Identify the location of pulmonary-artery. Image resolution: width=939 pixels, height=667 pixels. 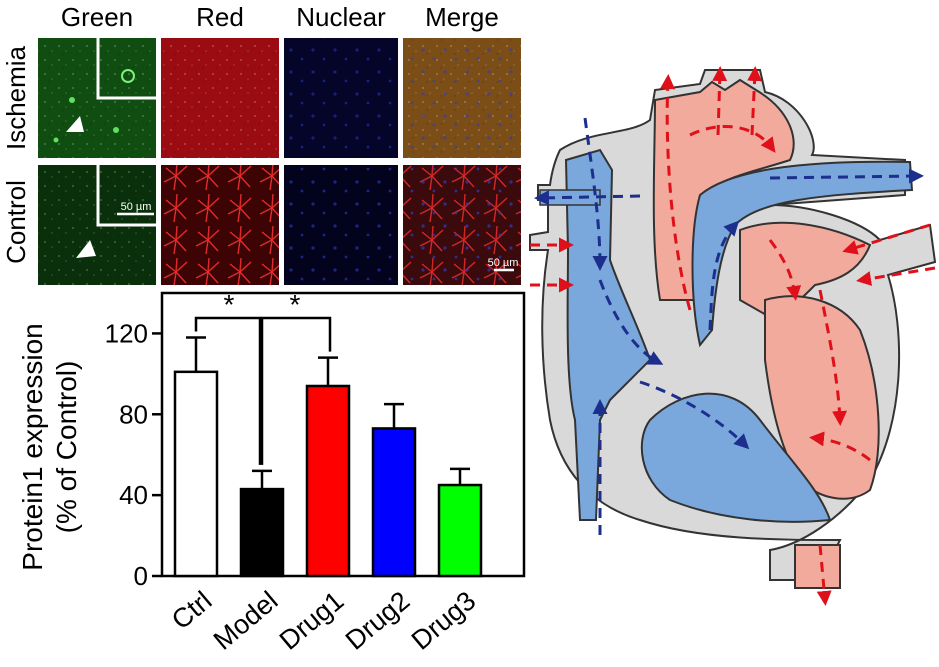
(802, 254).